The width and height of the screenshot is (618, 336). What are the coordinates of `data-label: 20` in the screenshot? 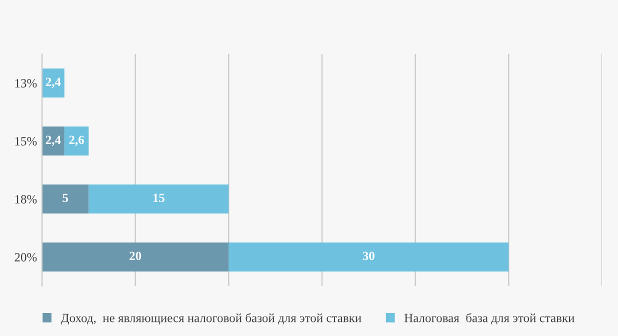 It's located at (136, 256).